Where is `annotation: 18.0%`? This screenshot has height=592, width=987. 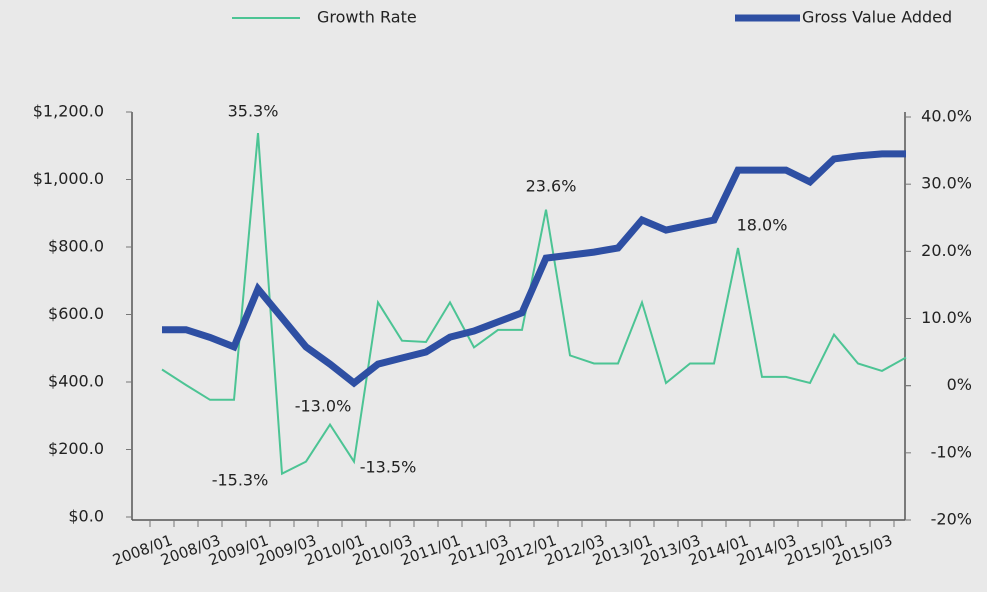
annotation: 18.0% is located at coordinates (762, 225).